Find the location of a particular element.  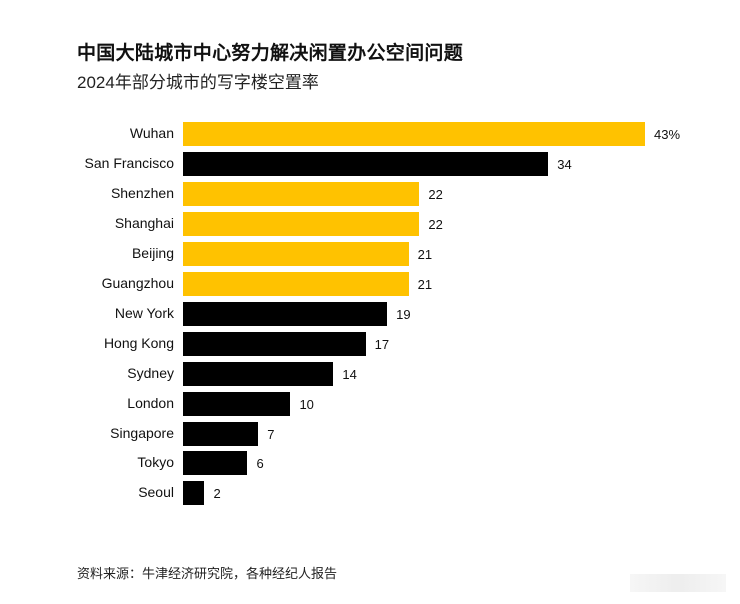

bar-row: Guangzhou 21 is located at coordinates (370, 283).